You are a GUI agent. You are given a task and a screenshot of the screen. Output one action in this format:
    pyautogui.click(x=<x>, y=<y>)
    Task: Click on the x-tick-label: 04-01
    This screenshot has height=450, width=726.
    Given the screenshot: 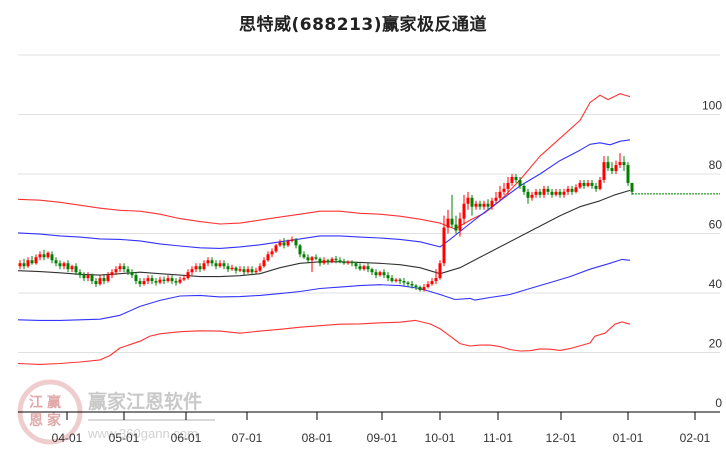 What is the action you would take?
    pyautogui.click(x=67, y=438)
    